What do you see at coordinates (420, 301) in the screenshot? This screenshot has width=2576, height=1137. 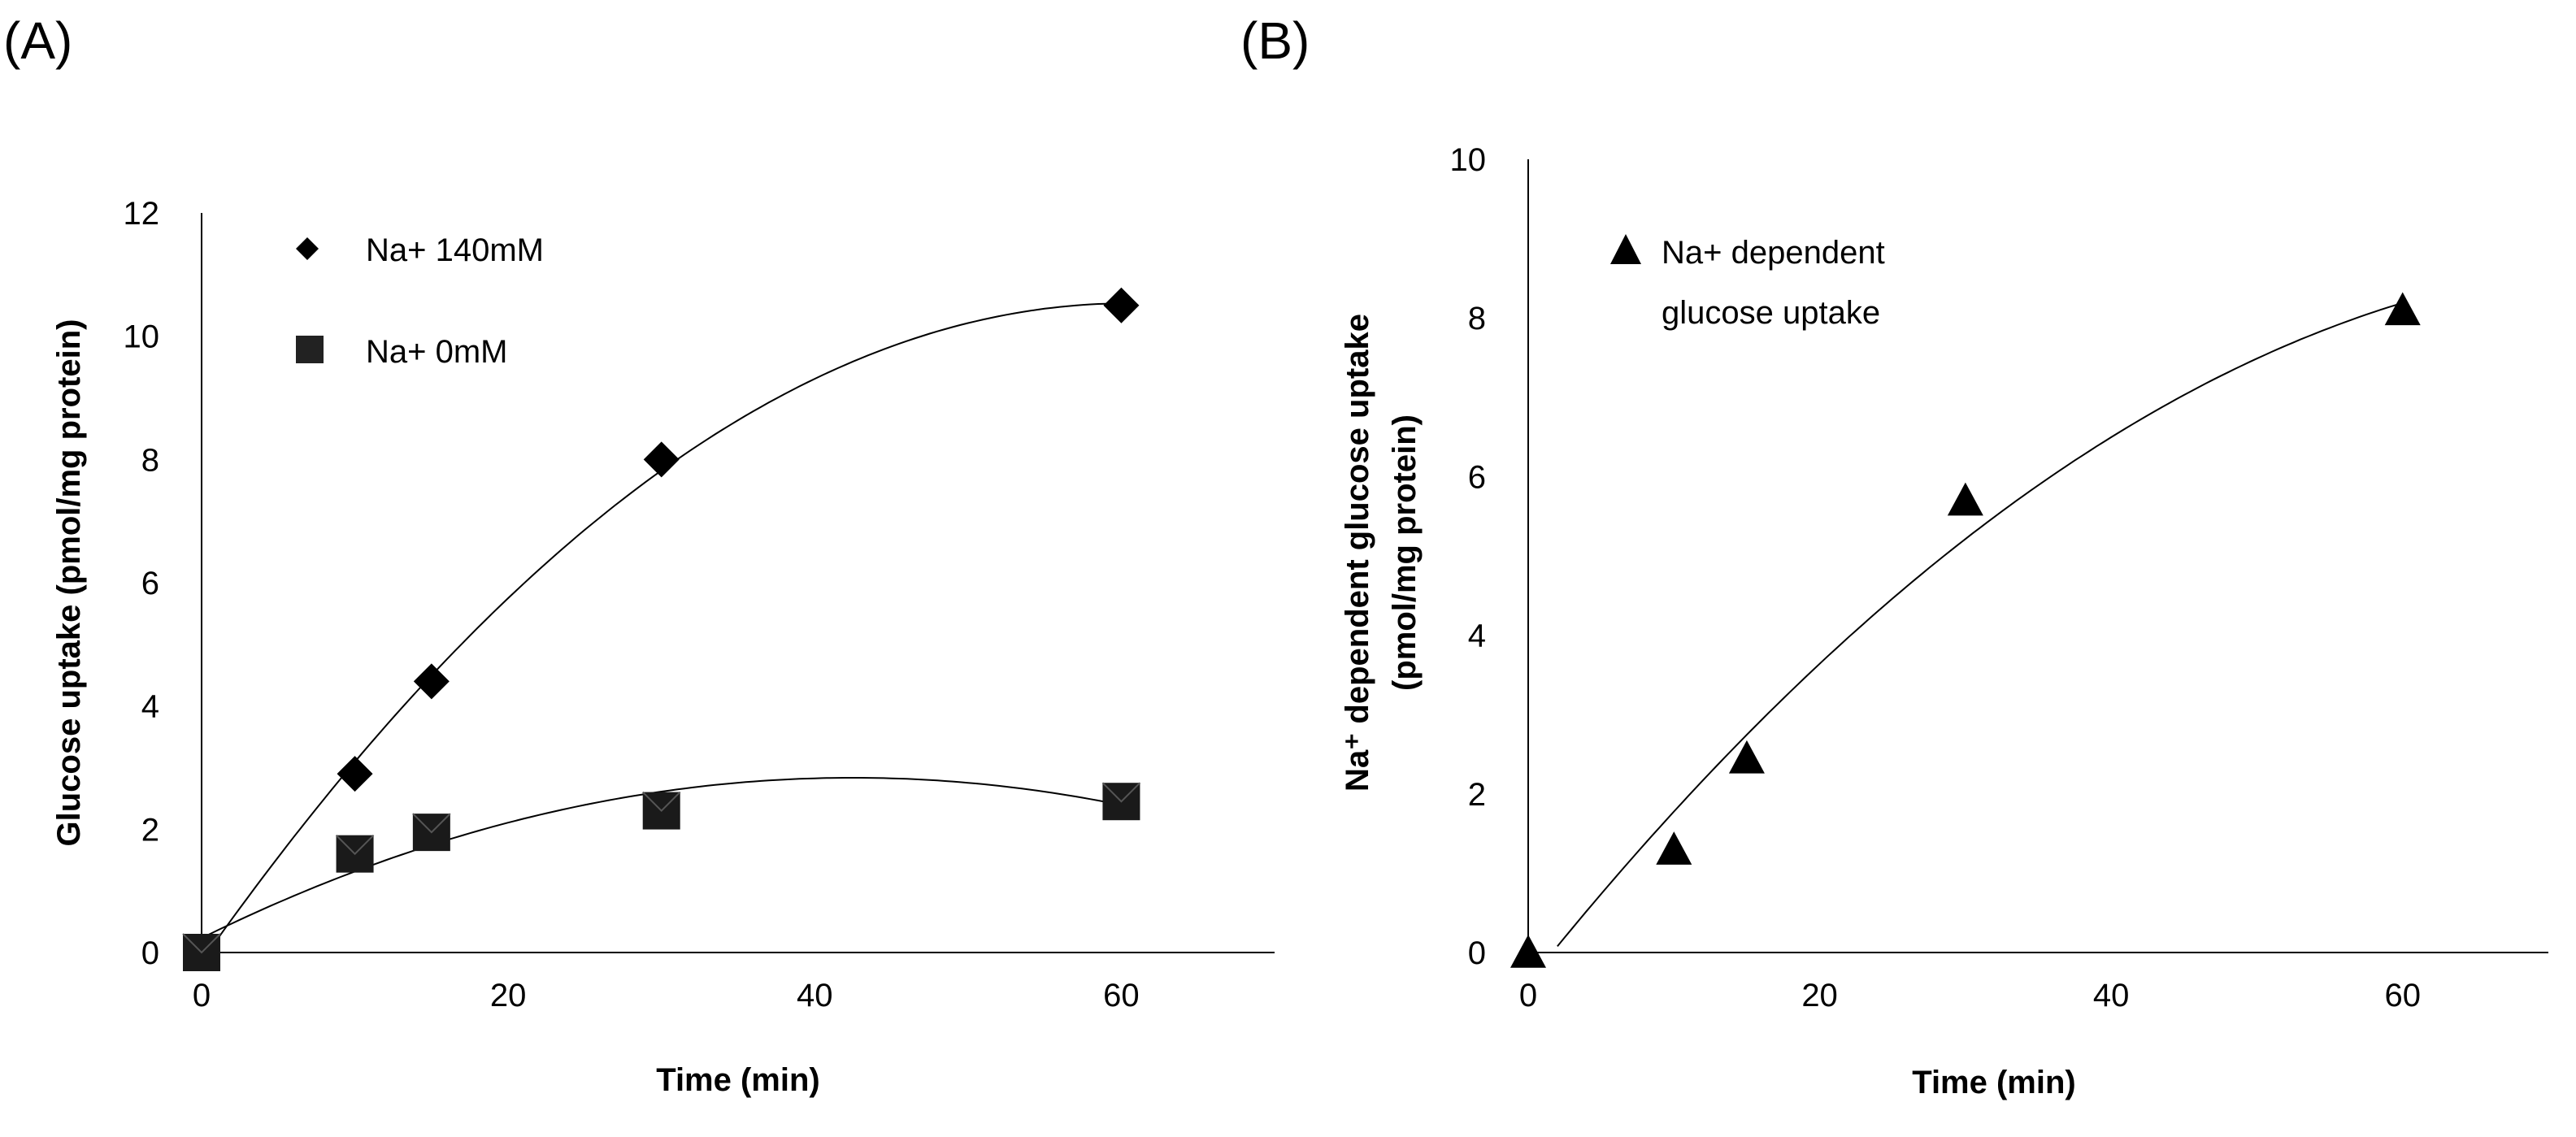 I see `panel-a-legend: Na+ 140mM Na+ 0mM` at bounding box center [420, 301].